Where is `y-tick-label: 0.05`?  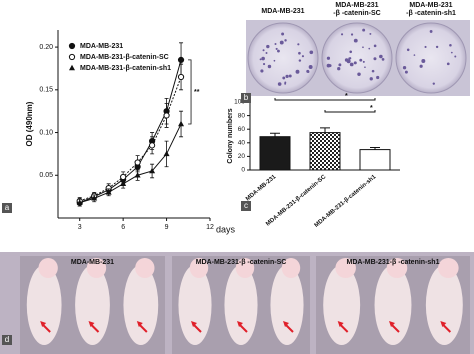 y-tick-label: 0.05 is located at coordinates (46, 175).